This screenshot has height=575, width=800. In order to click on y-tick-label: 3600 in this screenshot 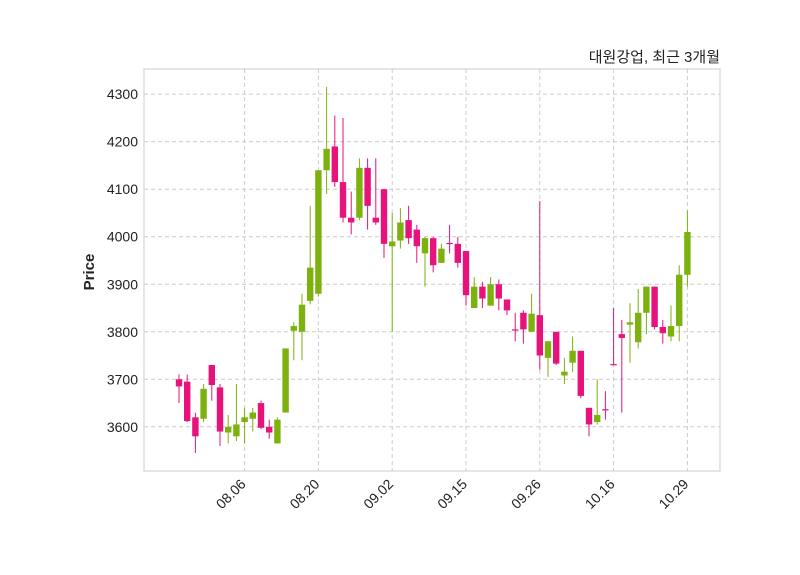, I will do `click(122, 427)`.